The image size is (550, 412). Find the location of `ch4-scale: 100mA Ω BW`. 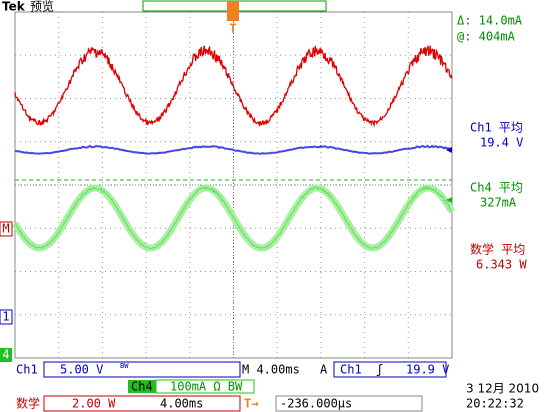

ch4-scale: 100mA Ω BW is located at coordinates (206, 387).